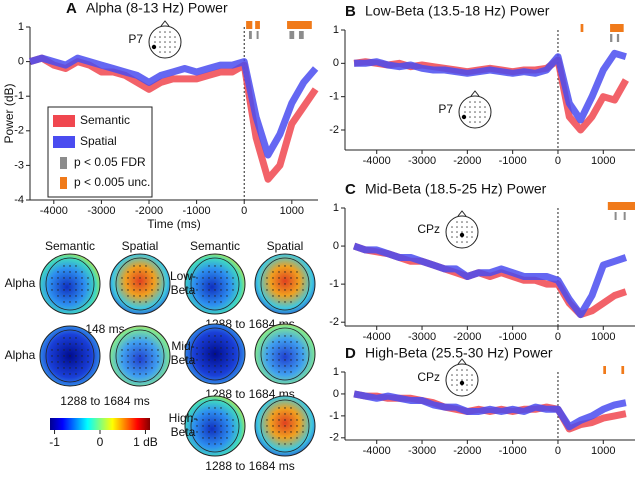 This screenshot has height=483, width=640. Describe the element at coordinates (104, 401) in the screenshot. I see `caption: 1288 to 1684 ms` at that location.